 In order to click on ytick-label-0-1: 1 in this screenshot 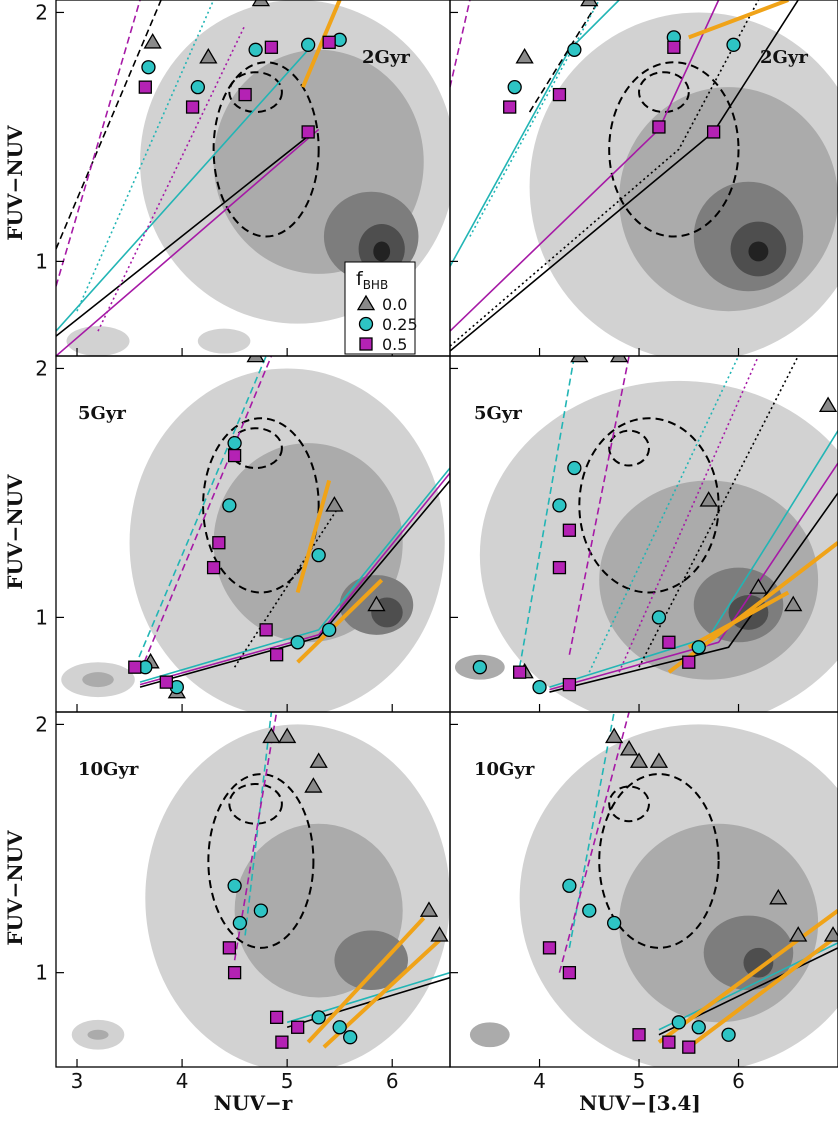, I will do `click(41, 261)`.